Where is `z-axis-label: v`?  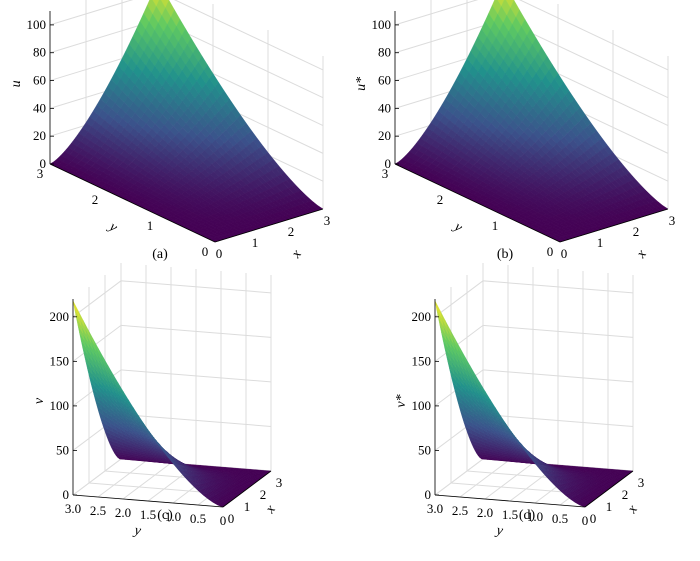
z-axis-label: v is located at coordinates (39, 400).